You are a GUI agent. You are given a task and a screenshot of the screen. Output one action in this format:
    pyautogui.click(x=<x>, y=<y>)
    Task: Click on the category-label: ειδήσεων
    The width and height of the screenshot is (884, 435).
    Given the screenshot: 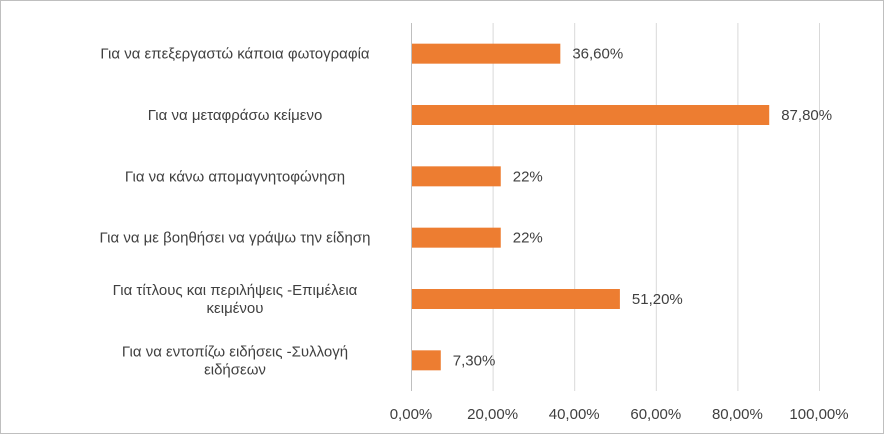 What is the action you would take?
    pyautogui.click(x=235, y=369)
    